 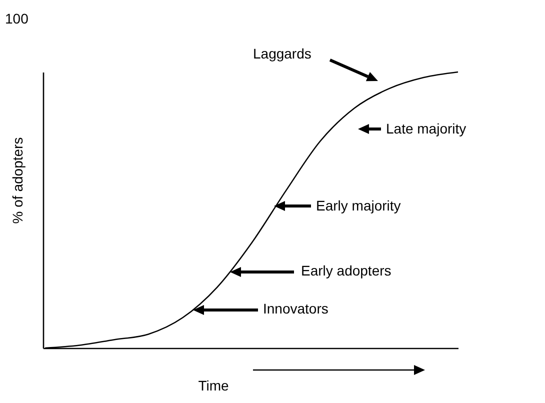 I want to click on text: 100, so click(x=17, y=18).